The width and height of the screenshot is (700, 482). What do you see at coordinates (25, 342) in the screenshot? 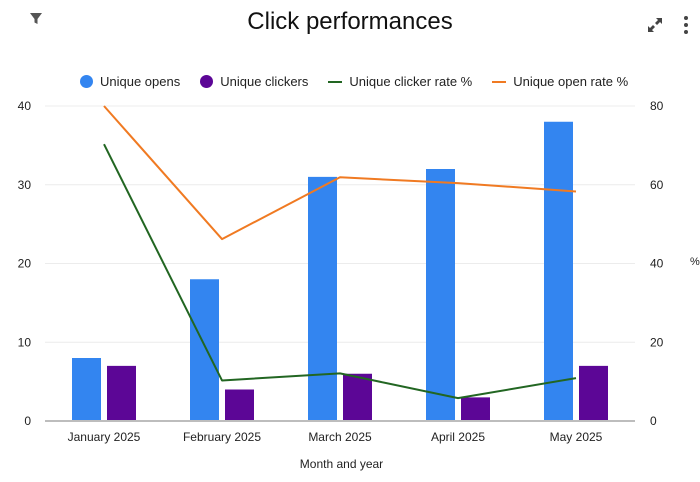
I see `y-tick-label: 10` at bounding box center [25, 342].